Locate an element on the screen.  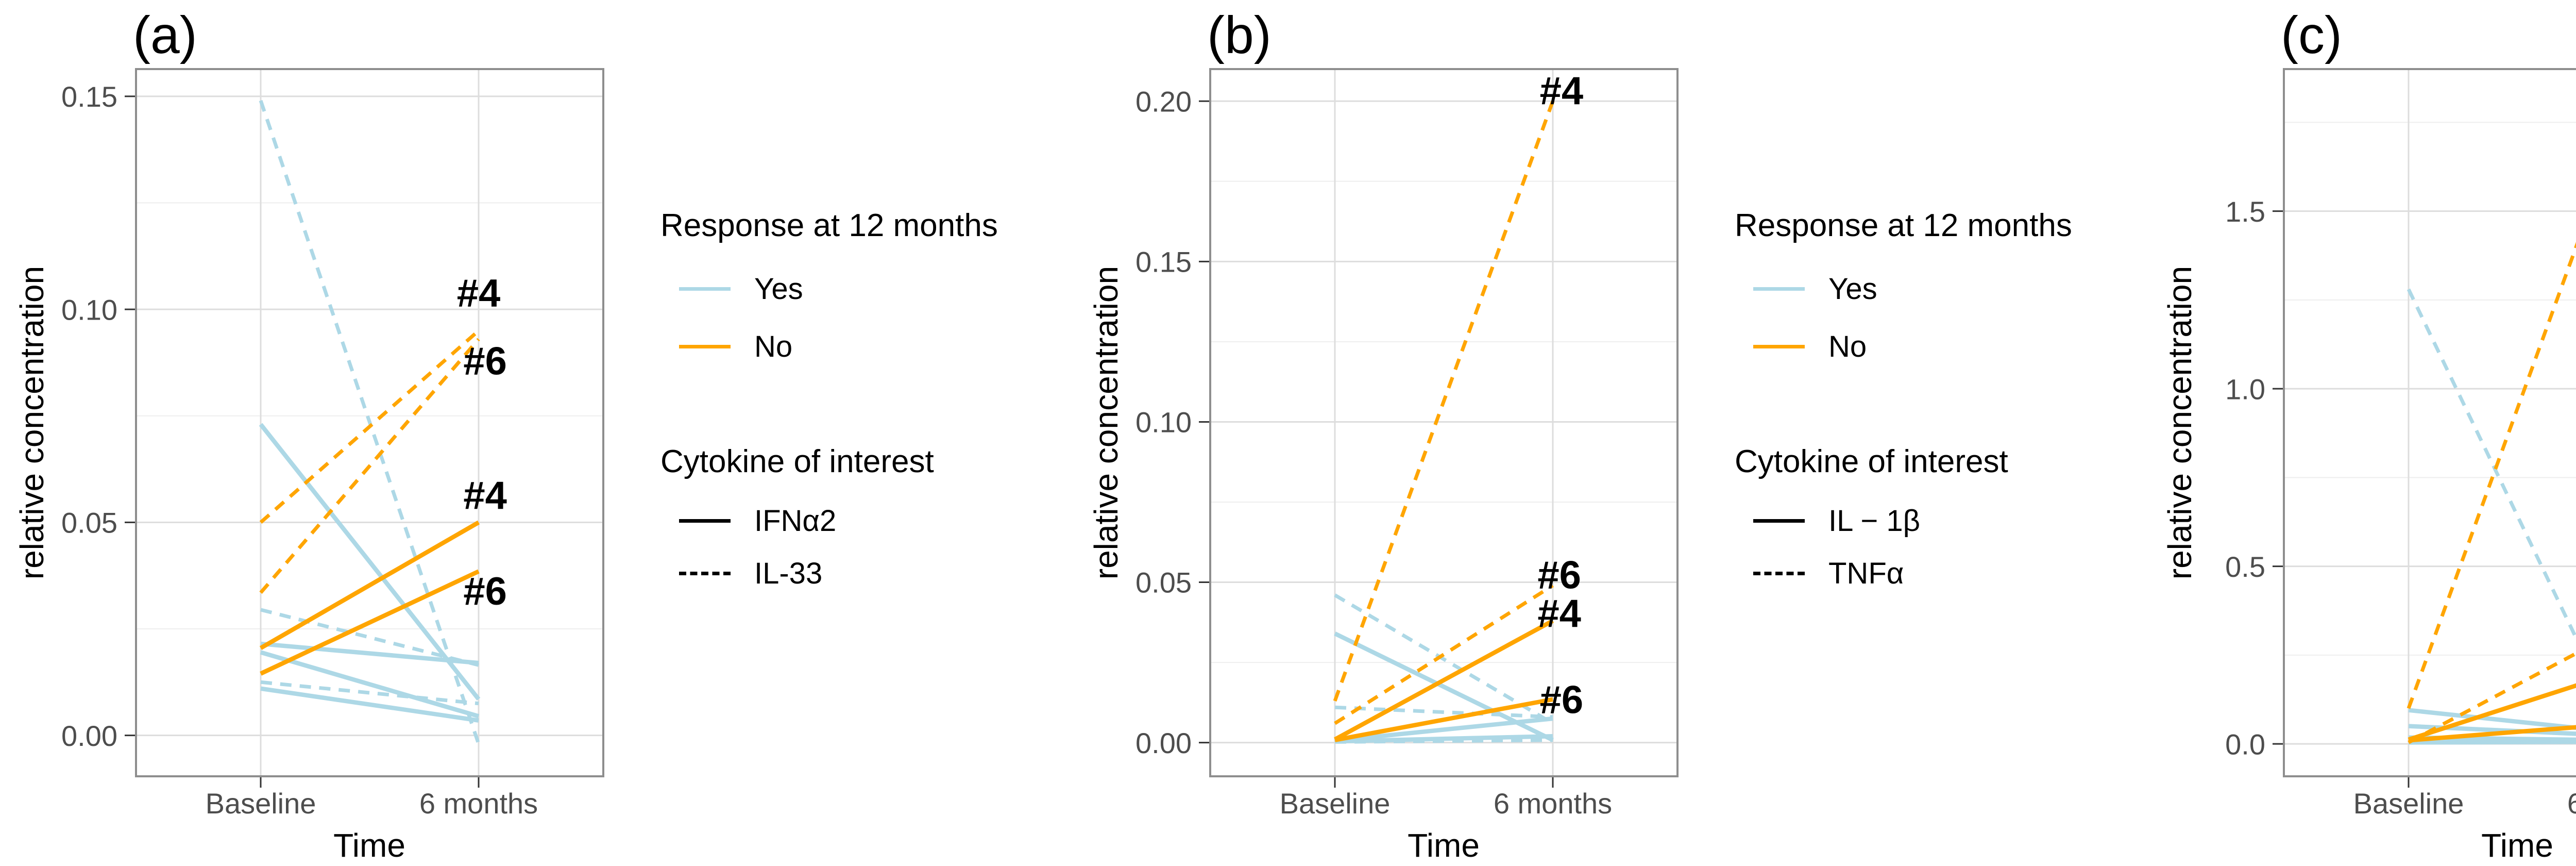
y-tick-label: 0.5 is located at coordinates (2245, 567).